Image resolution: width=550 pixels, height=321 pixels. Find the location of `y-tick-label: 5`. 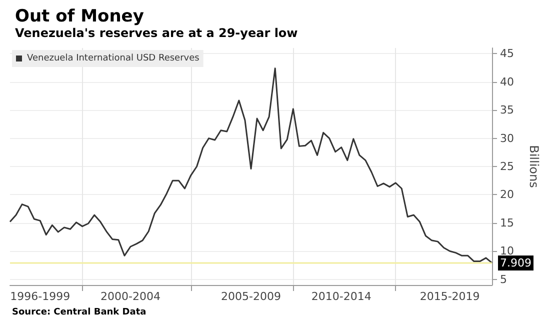

y-tick-label: 5 is located at coordinates (503, 279).